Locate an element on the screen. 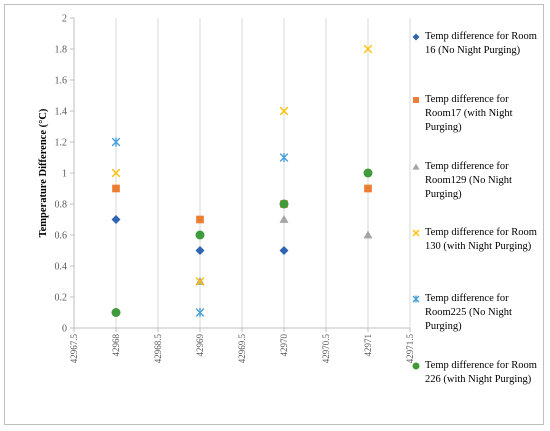  y-tick-label: 2 is located at coordinates (64, 19).